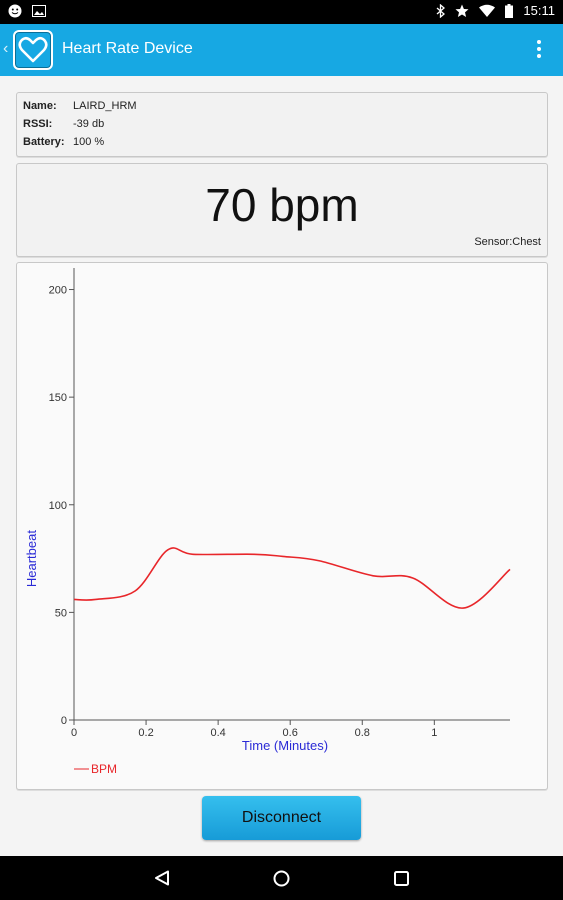  I want to click on x-tick-label: 0.4, so click(217, 733).